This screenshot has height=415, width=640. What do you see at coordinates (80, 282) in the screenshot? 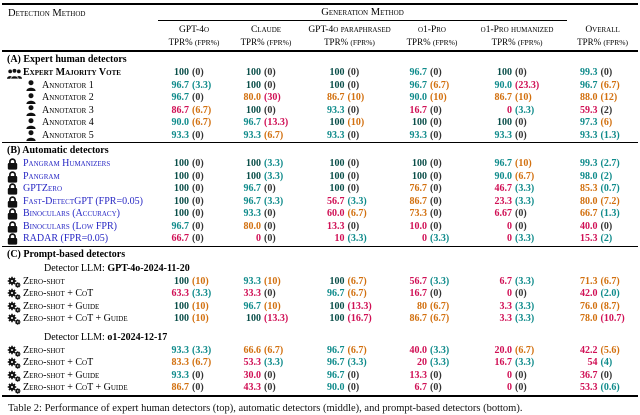
I see `method-cell: Zero-shot` at bounding box center [80, 282].